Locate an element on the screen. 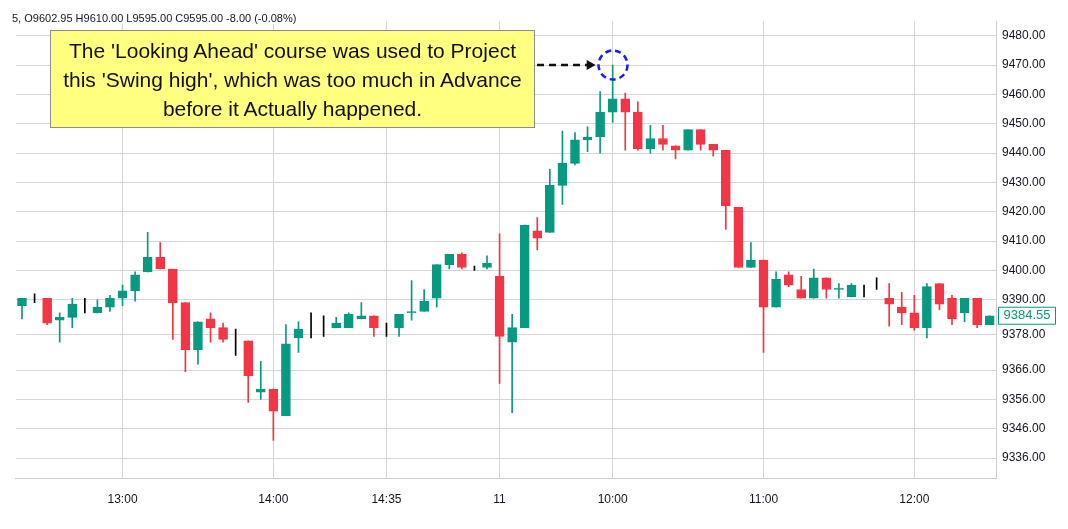  y-tick-label: 9420.00 is located at coordinates (1024, 211).